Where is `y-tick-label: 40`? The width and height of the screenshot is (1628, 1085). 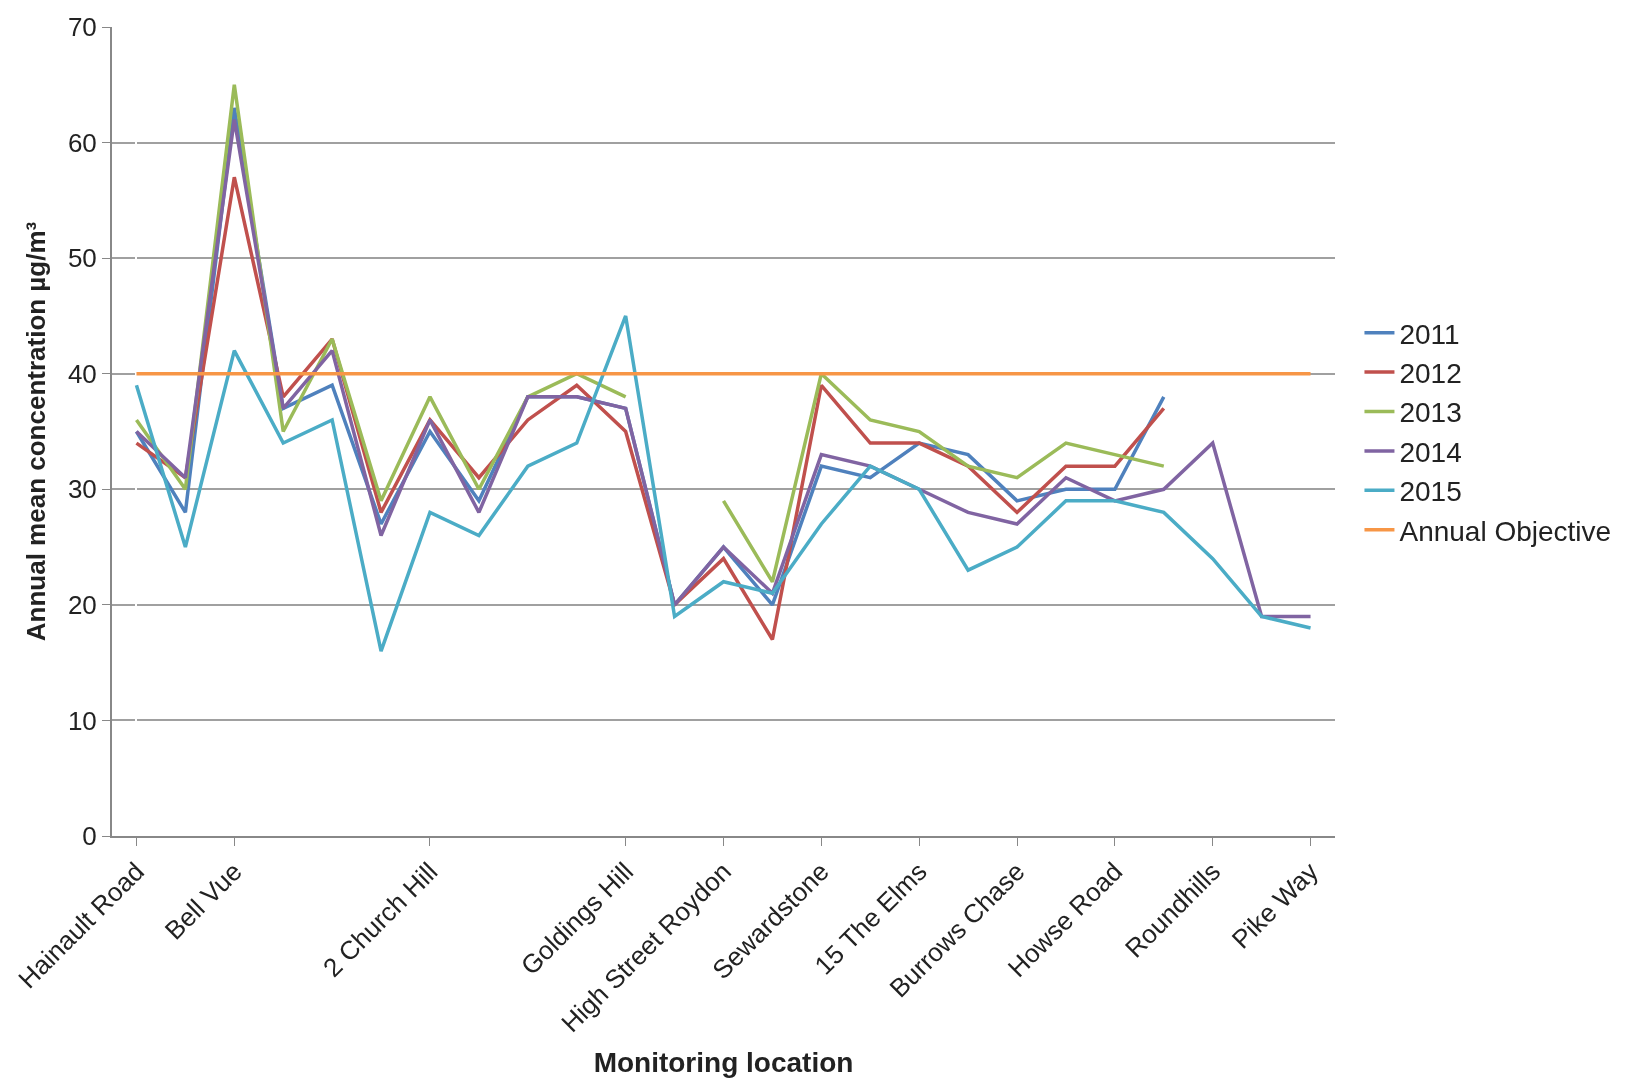
y-tick-label: 40 is located at coordinates (82, 373).